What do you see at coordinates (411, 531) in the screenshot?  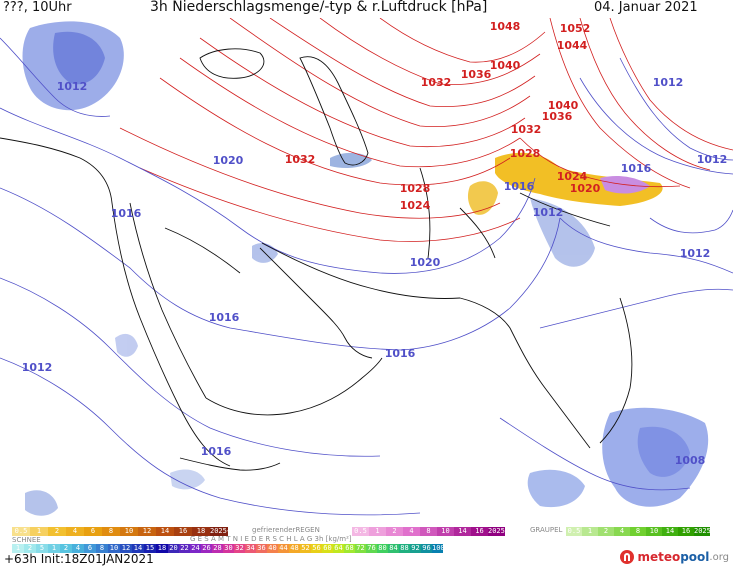 I see `legend-regen-cell: 4` at bounding box center [411, 531].